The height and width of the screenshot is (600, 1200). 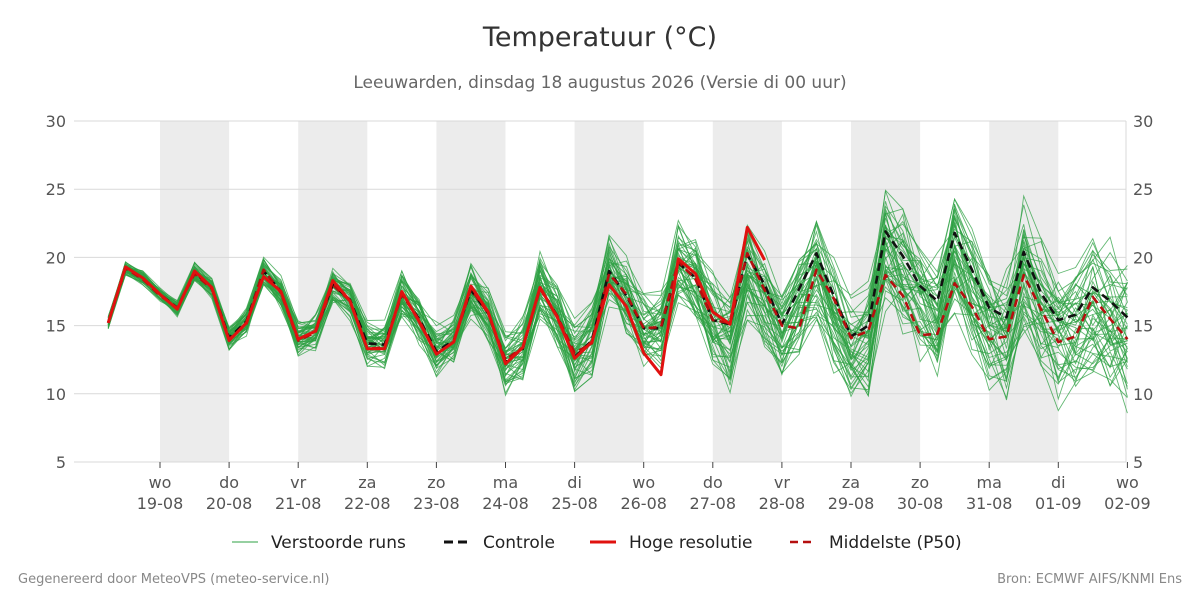 I want to click on x-tick-date-11: 30-08, so click(x=920, y=503).